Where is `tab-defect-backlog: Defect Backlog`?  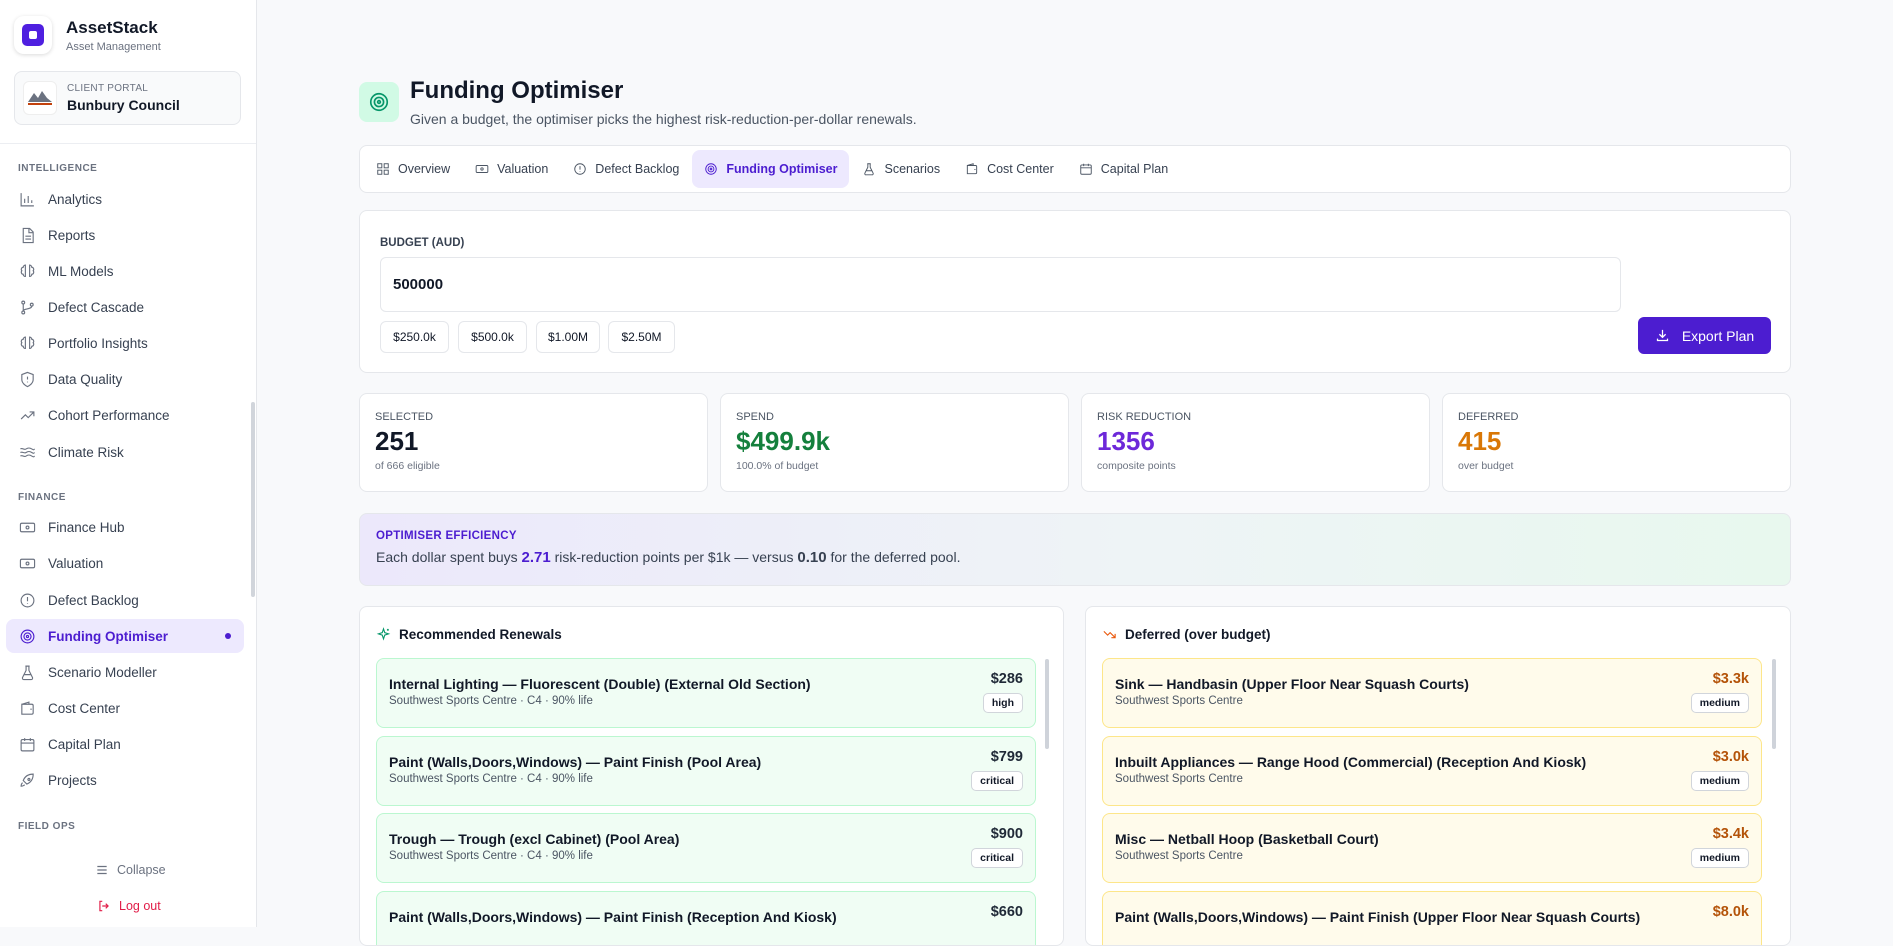 tab-defect-backlog: Defect Backlog is located at coordinates (626, 169).